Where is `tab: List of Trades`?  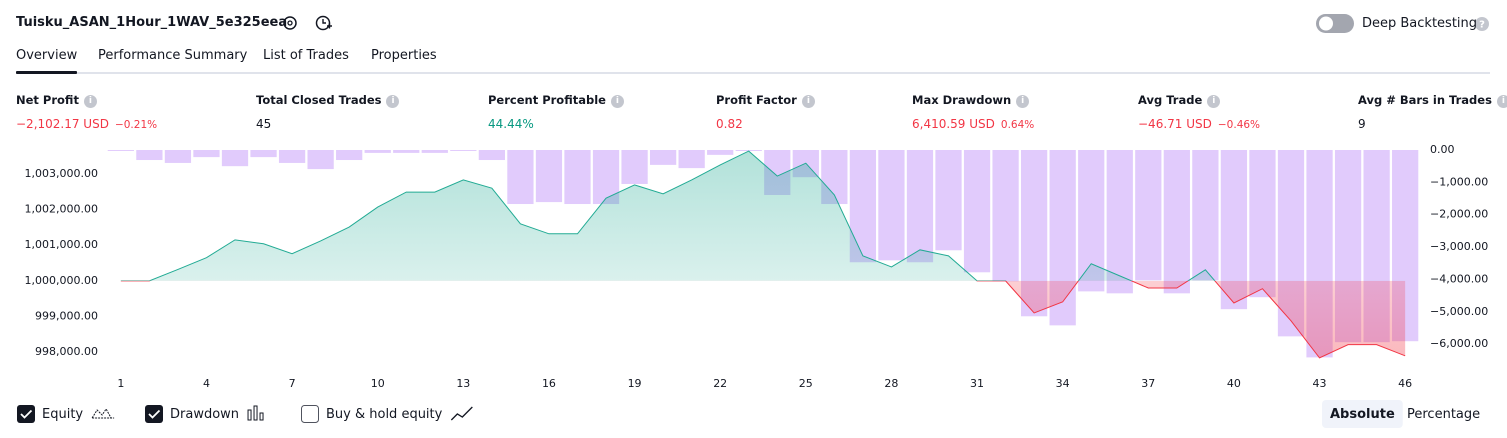
tab: List of Trades is located at coordinates (306, 55).